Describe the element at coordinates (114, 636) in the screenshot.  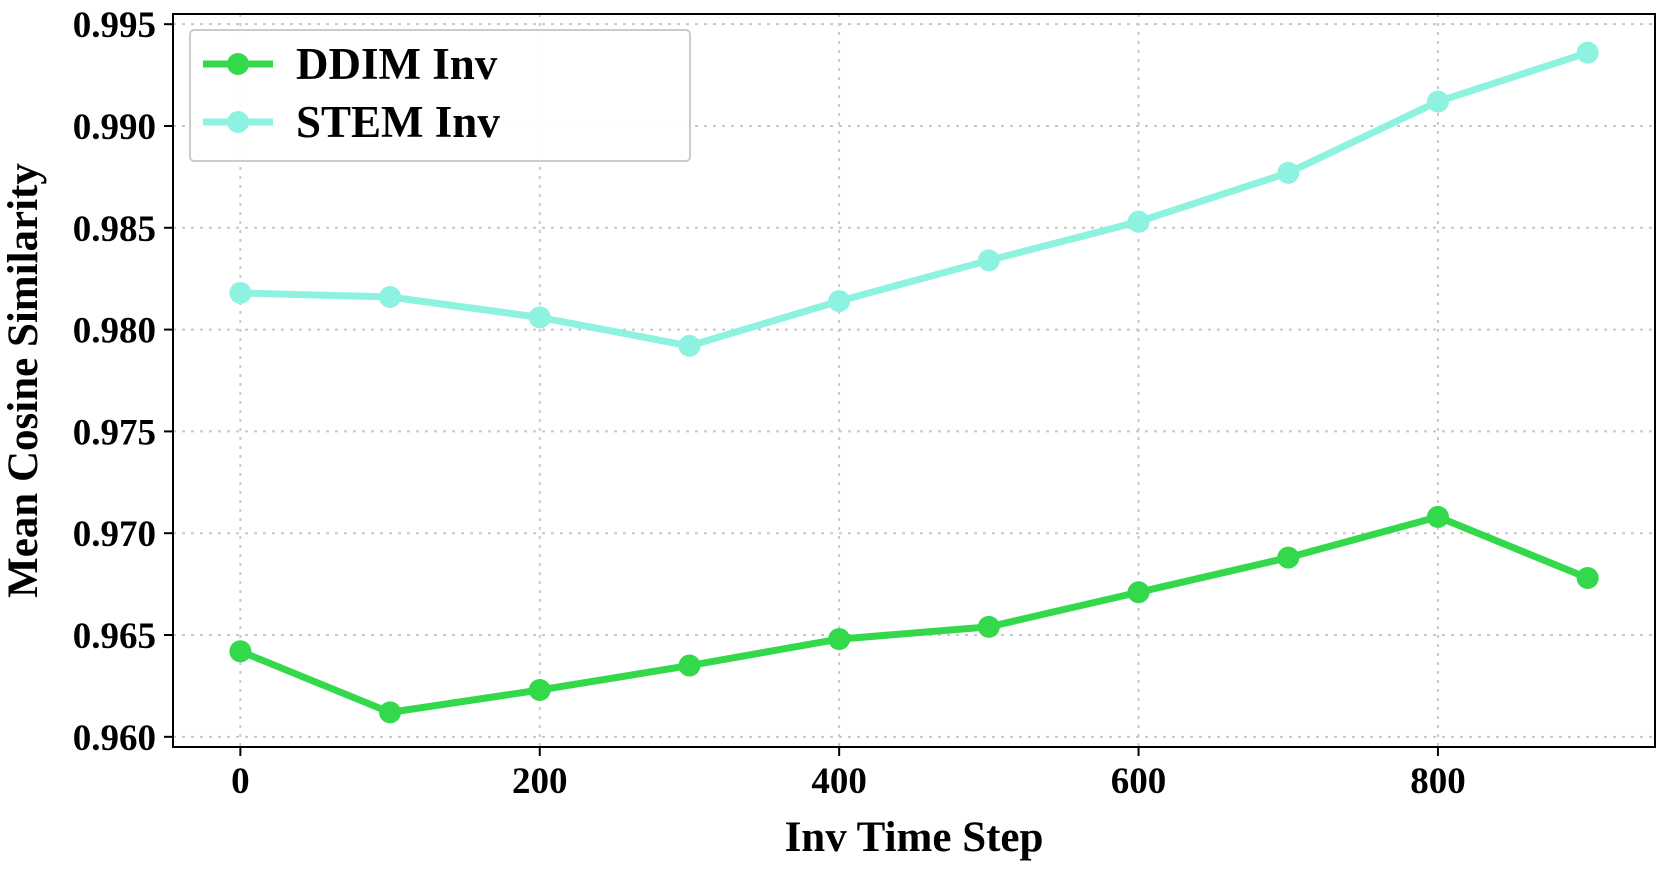
I see `y-tick-label: 0.965` at that location.